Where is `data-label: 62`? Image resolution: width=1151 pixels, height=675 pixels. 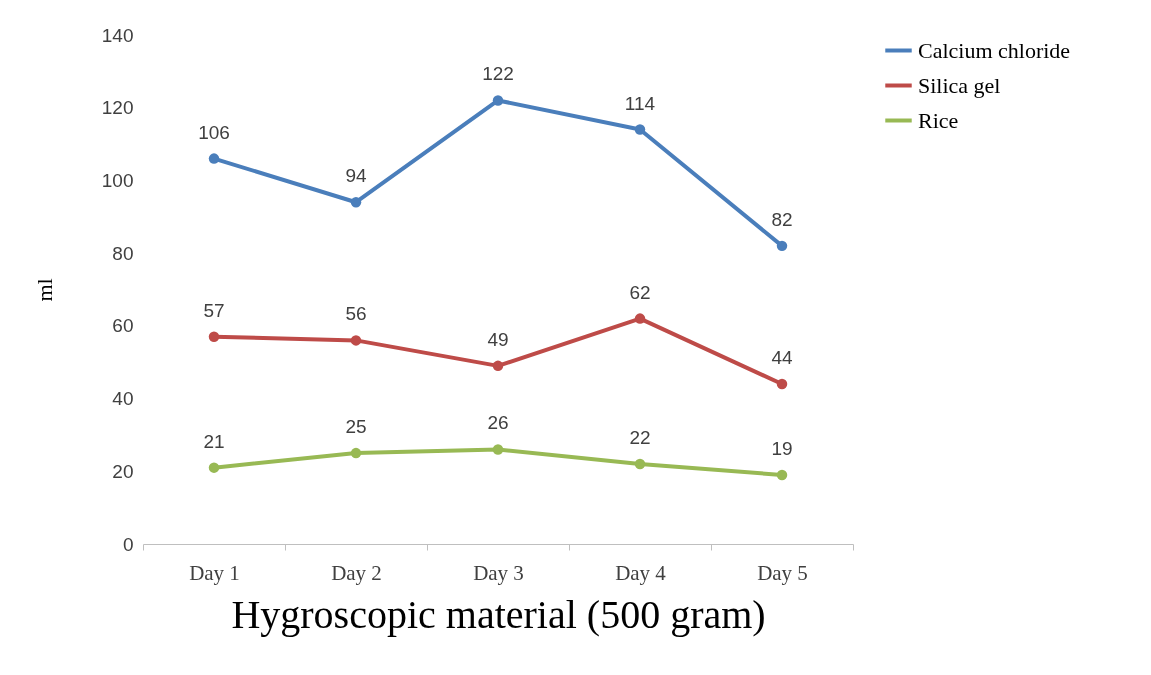 data-label: 62 is located at coordinates (640, 292).